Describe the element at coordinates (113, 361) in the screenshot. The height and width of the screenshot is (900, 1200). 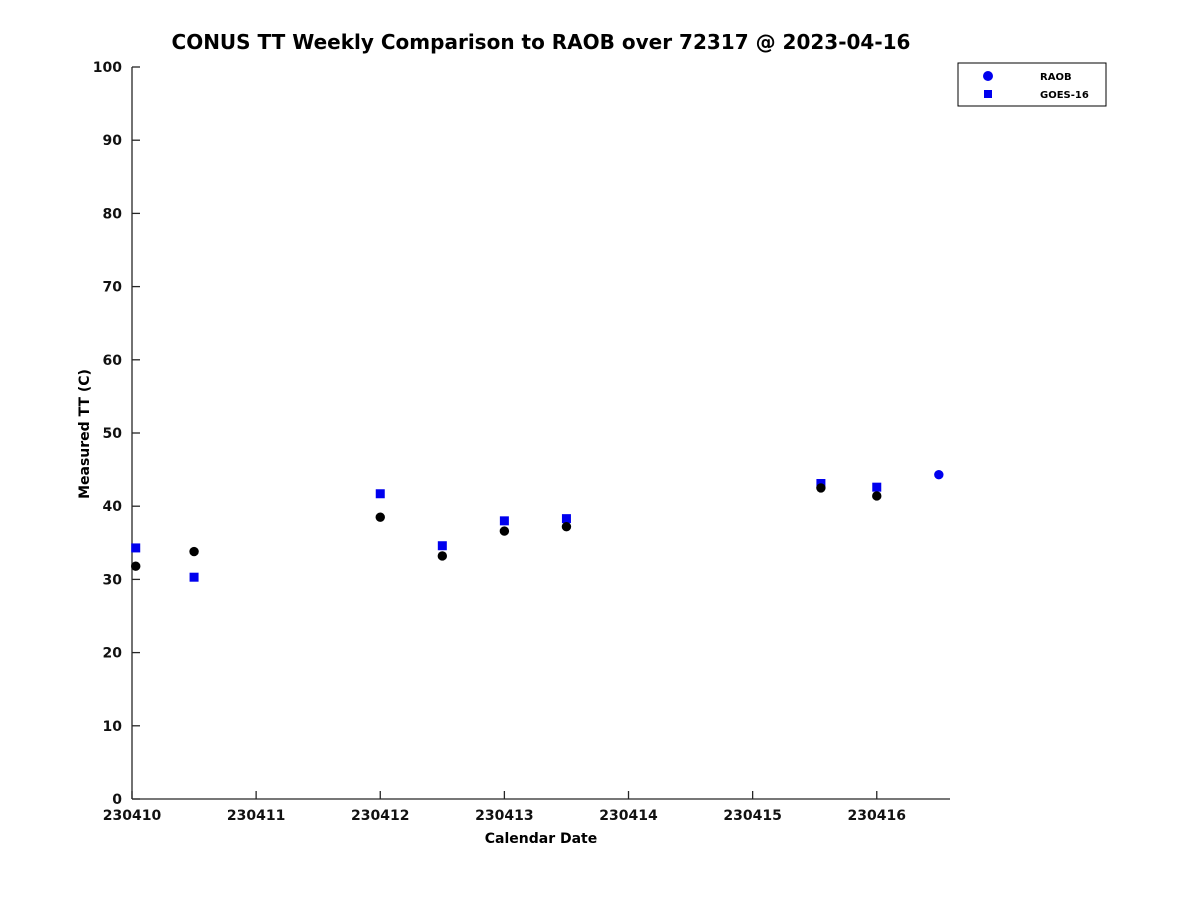
I see `y-tick-label: 60` at that location.